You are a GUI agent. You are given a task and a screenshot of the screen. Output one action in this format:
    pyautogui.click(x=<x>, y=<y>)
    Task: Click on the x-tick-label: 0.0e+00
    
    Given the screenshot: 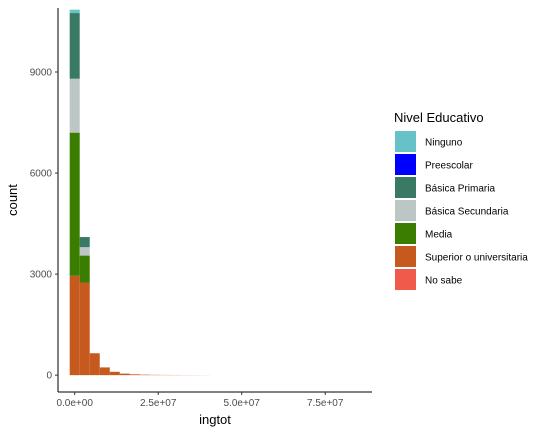 What is the action you would take?
    pyautogui.click(x=74, y=403)
    